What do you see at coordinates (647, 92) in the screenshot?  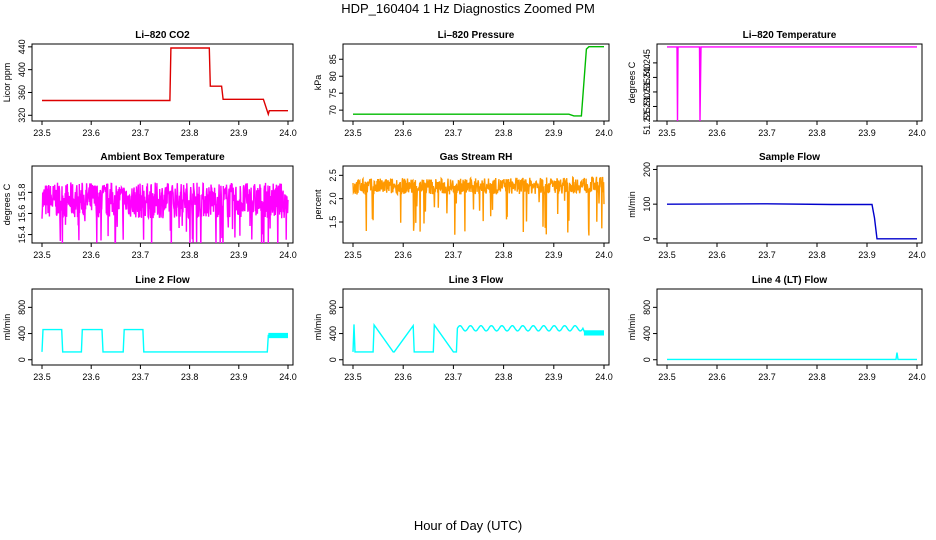 I see `y-tick-label: 51.235` at bounding box center [647, 92].